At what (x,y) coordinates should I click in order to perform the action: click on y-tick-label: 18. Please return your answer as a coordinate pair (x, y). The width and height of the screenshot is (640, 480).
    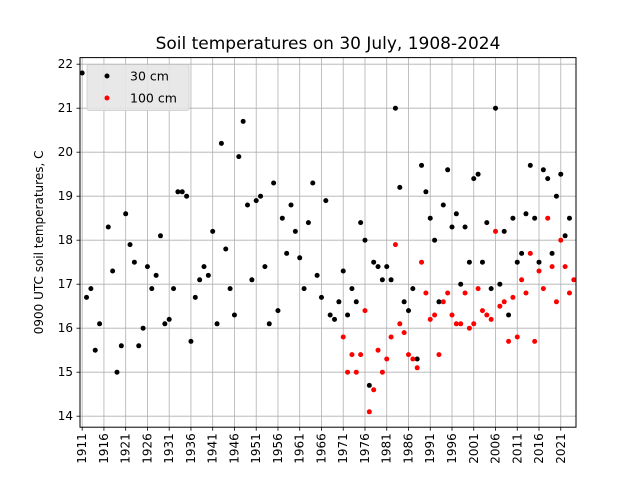
    Looking at the image, I should click on (65, 240).